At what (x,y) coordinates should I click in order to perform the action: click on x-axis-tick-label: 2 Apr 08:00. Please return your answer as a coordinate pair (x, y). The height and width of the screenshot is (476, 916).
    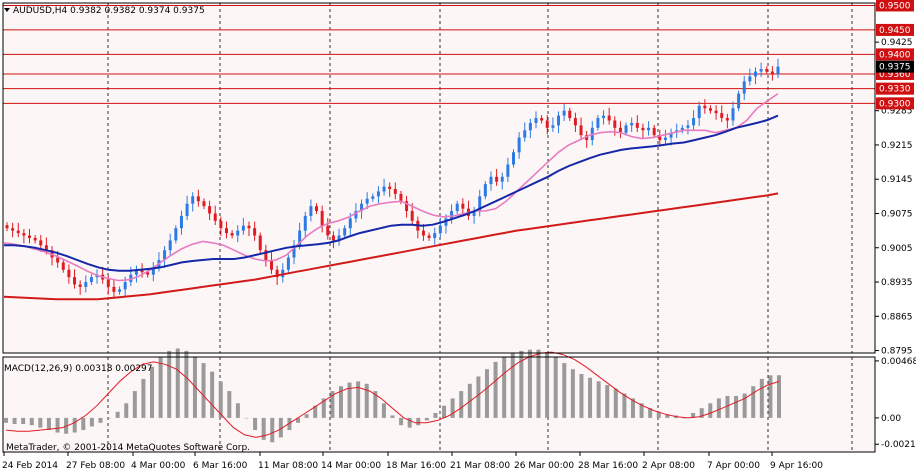
    Looking at the image, I should click on (668, 466).